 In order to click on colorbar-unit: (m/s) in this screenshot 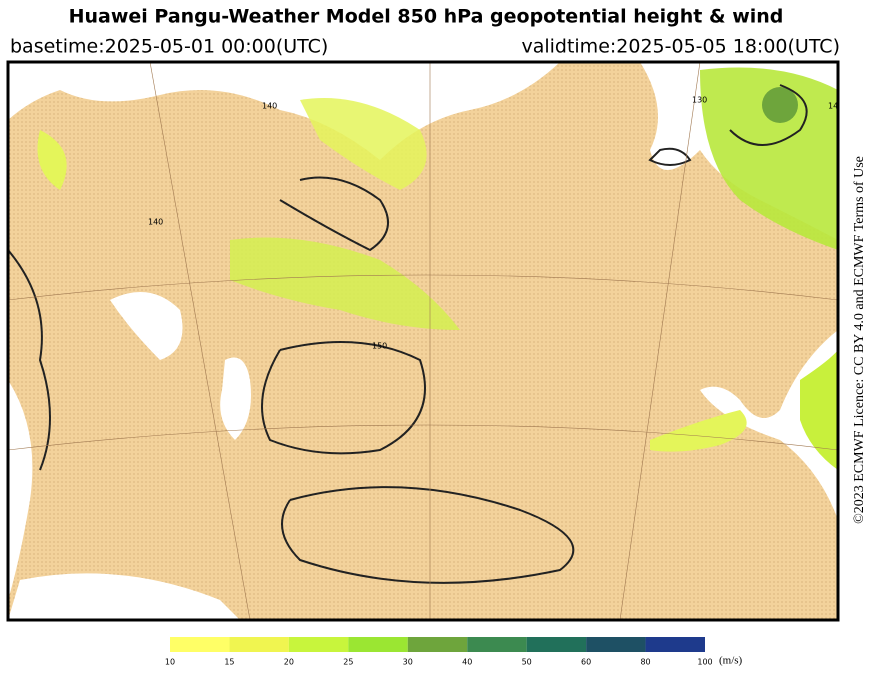, I will do `click(731, 661)`.